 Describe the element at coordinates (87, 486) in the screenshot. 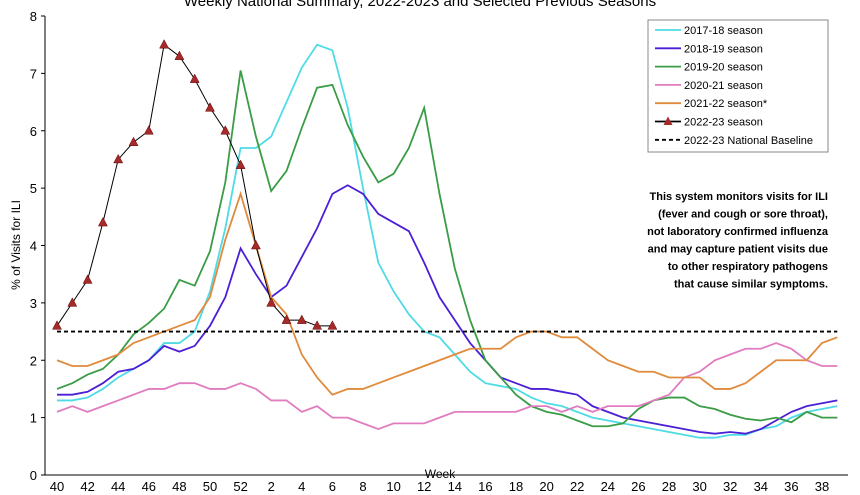

I see `x-tick-label: 42` at that location.